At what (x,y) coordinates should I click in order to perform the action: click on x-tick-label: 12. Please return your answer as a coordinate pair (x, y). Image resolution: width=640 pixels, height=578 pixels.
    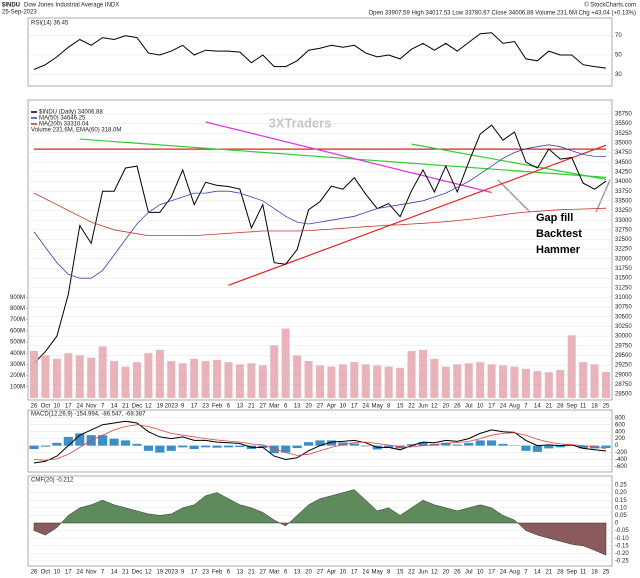
    Looking at the image, I should click on (148, 407).